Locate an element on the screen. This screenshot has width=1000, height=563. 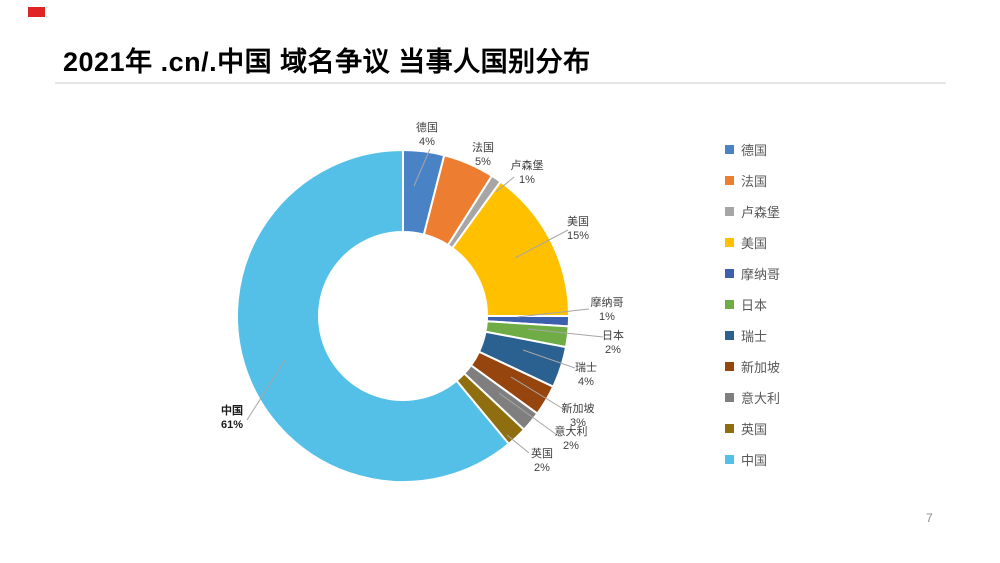
legend-item-10: 中国 is located at coordinates (752, 459).